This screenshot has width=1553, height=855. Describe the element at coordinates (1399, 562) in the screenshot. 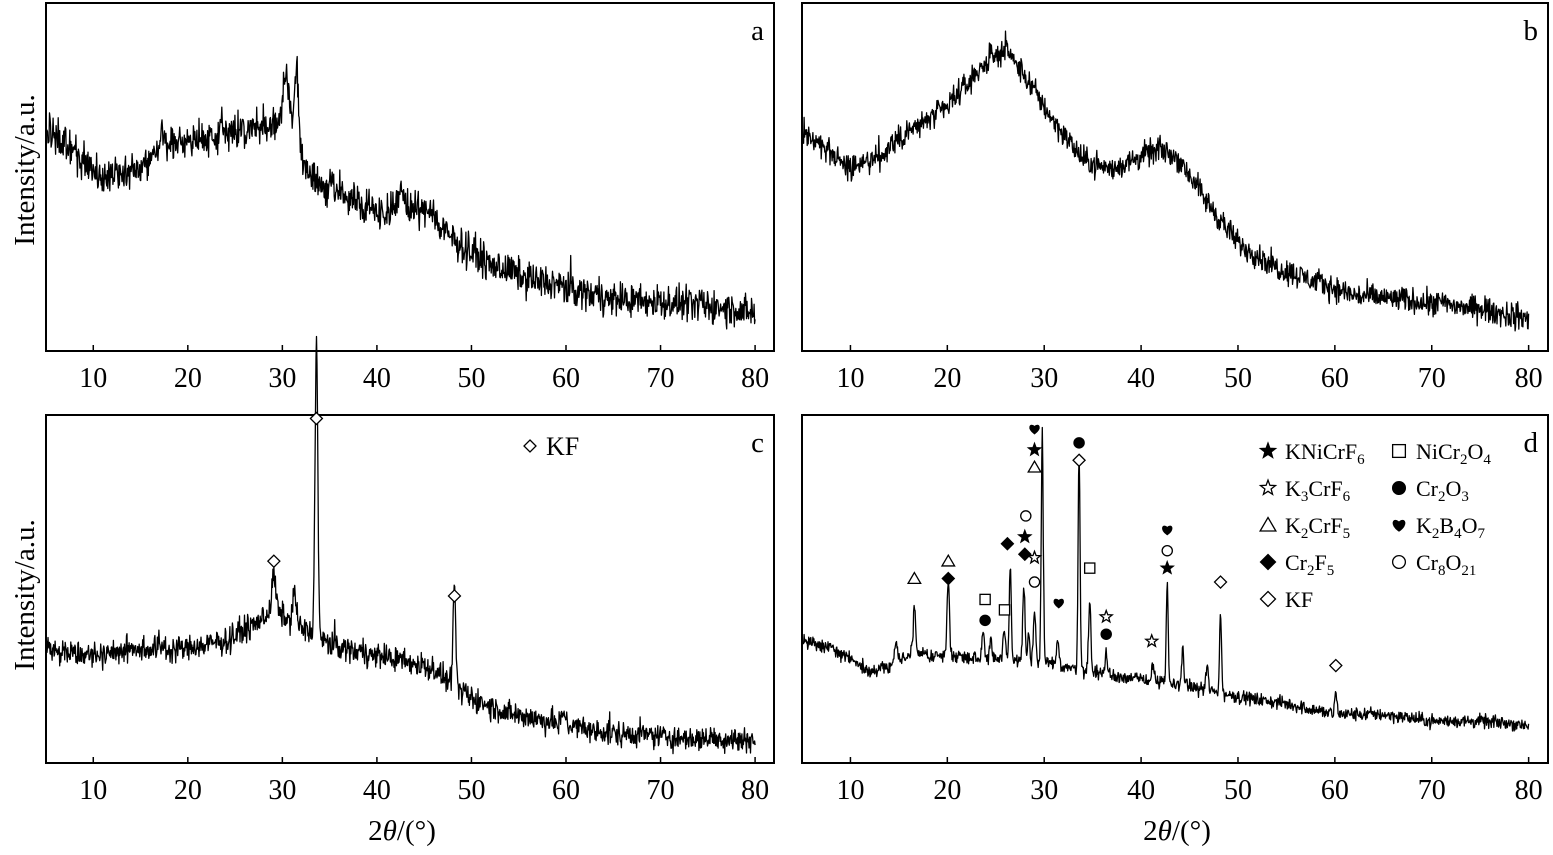

I see `legend-symbol-circle-open` at that location.